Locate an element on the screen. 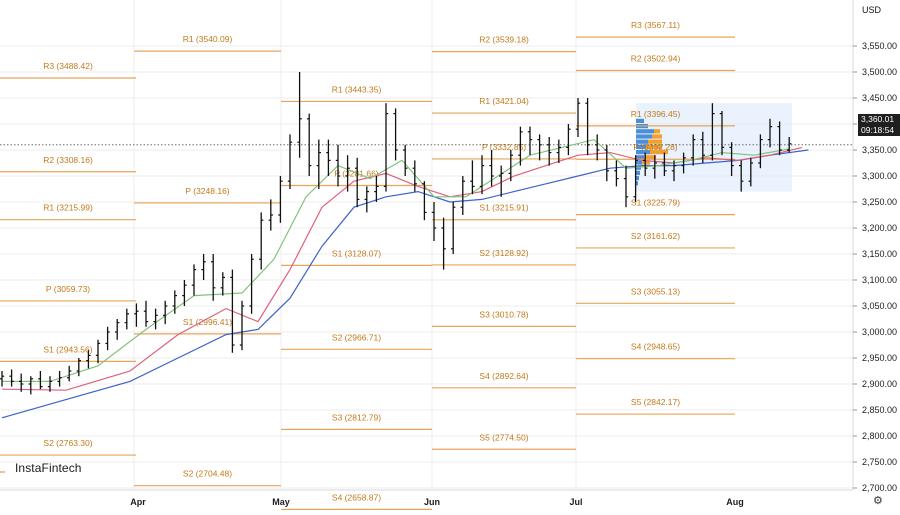  pivot-label: R3 (3567.11) is located at coordinates (655, 25).